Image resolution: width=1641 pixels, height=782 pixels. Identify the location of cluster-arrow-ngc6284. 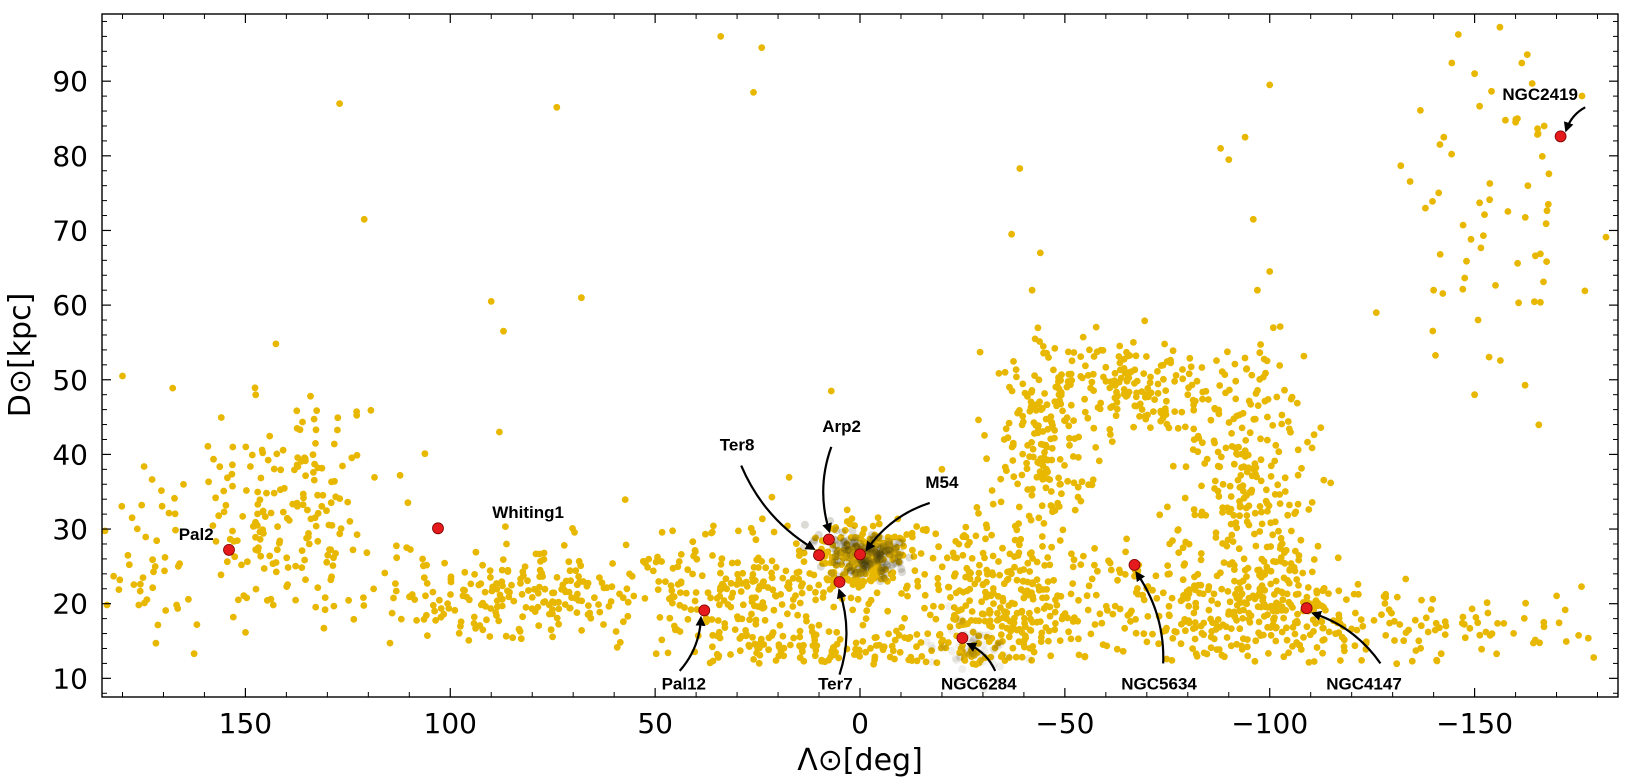
(981, 657).